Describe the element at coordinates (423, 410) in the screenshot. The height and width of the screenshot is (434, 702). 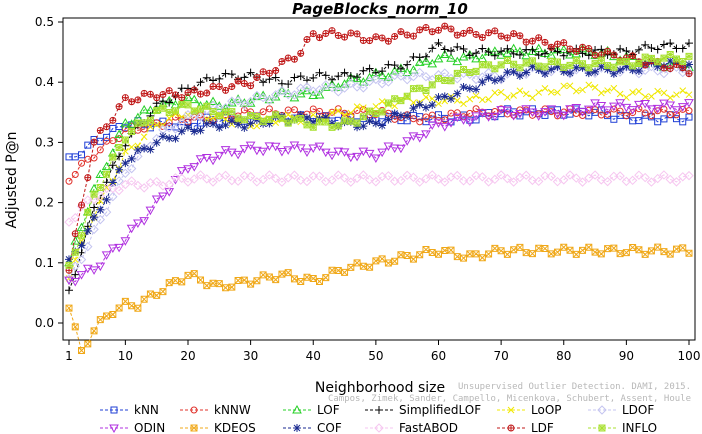
I see `legend-item-simplifiedlof: SimplifiedLOF` at that location.